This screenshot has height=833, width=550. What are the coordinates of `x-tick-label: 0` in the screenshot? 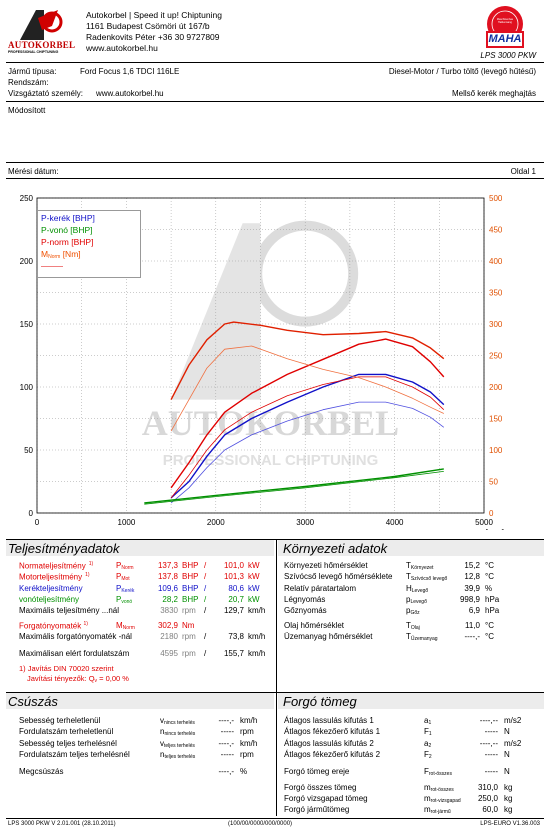 It's located at (37, 522).